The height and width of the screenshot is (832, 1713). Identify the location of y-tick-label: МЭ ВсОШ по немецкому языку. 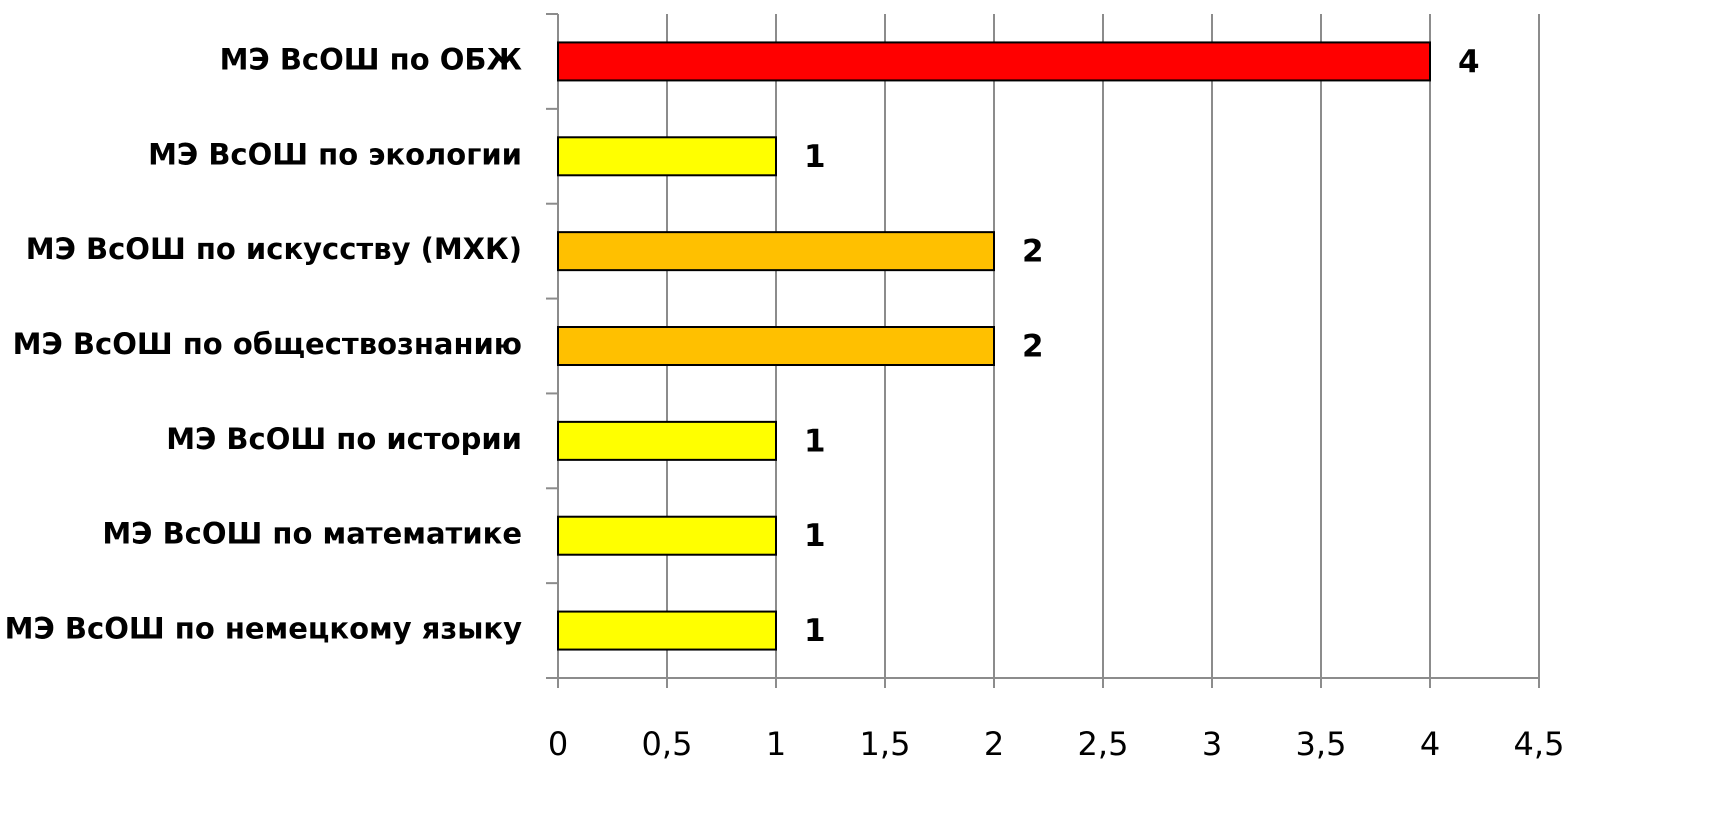
(263, 629).